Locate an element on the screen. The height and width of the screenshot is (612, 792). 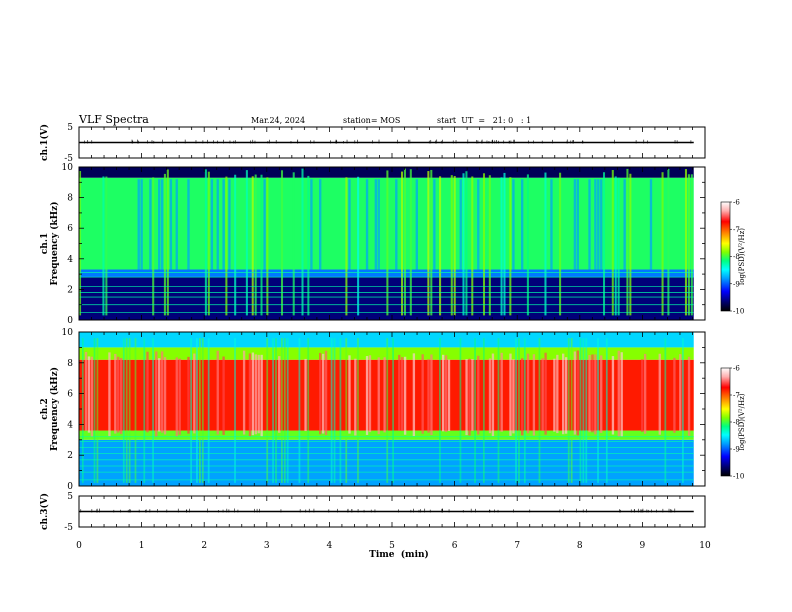
x-tick-label: 5 is located at coordinates (392, 546).